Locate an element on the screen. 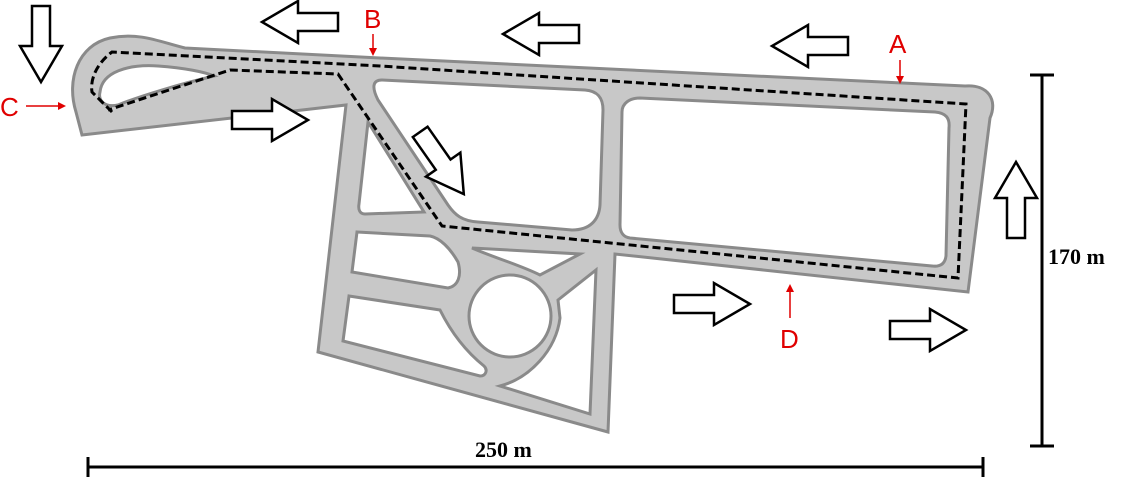  width-dimension-label: 250 m is located at coordinates (503, 449).